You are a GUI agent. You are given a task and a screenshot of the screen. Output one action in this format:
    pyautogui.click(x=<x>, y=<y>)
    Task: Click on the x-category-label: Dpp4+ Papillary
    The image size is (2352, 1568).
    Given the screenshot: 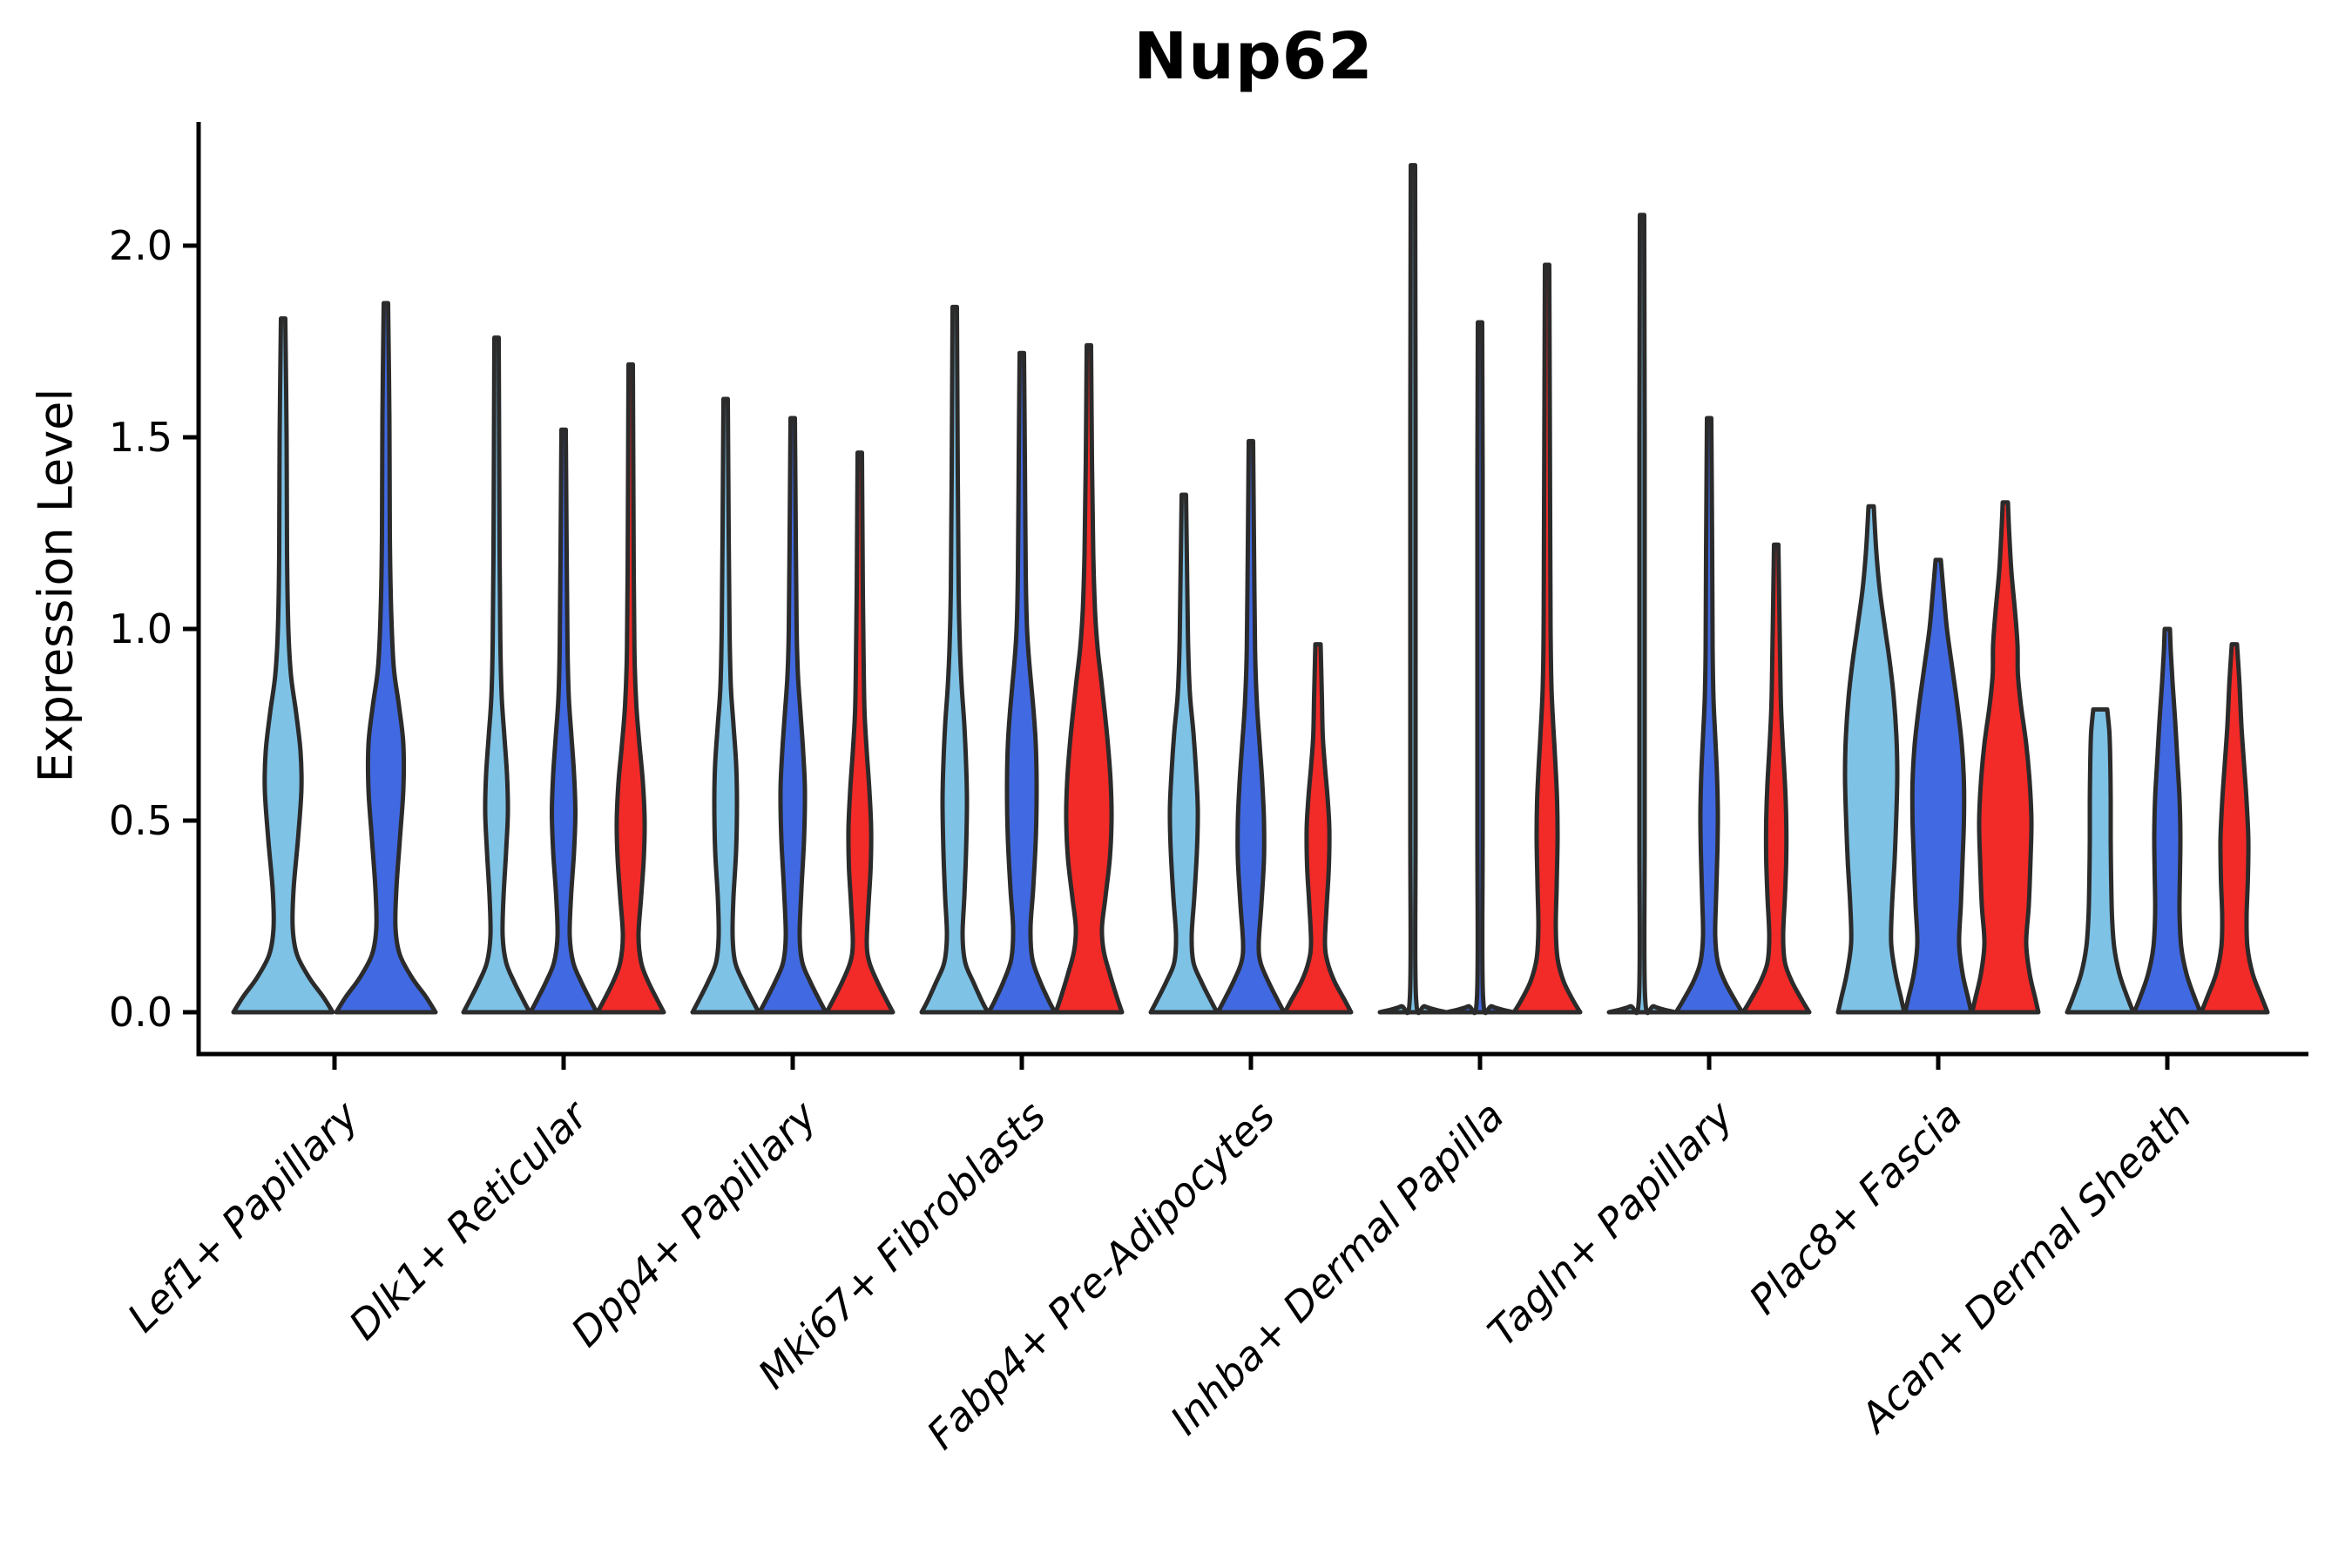 What is the action you would take?
    pyautogui.click(x=694, y=1223)
    